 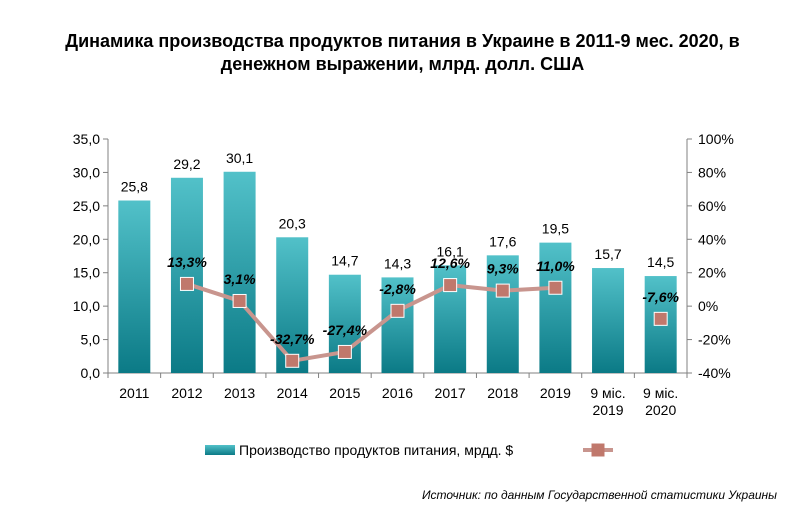 What do you see at coordinates (607, 254) in the screenshot?
I see `bar-value-label: 15,7` at bounding box center [607, 254].